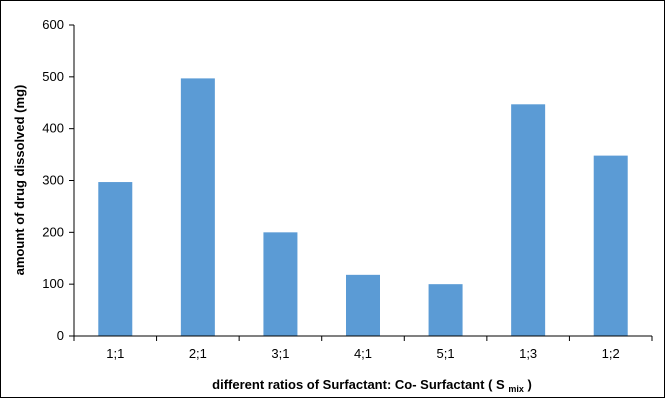 This screenshot has height=398, width=665. I want to click on y-tick-label: 0, so click(60, 335).